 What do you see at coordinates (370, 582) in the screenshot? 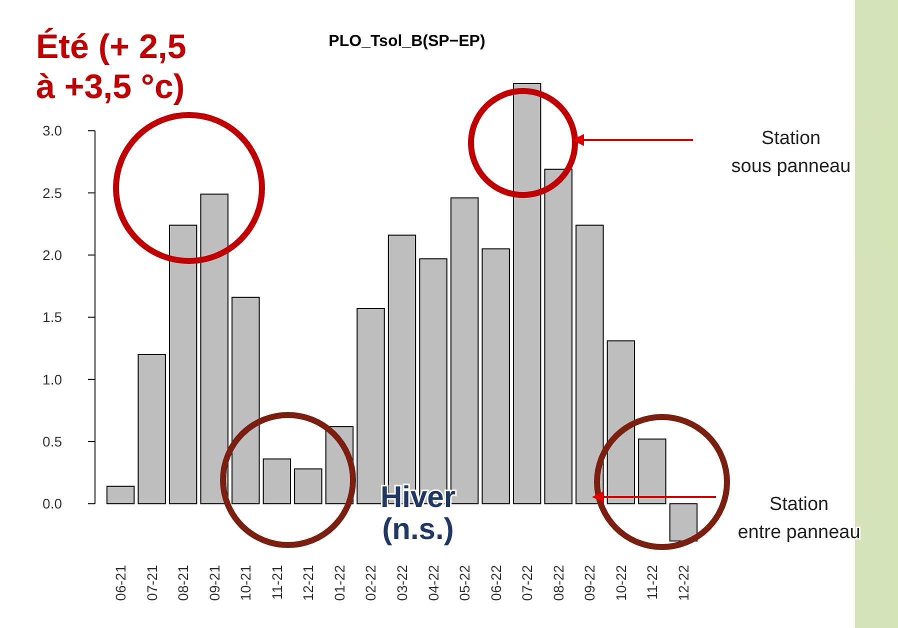
I see `x-tick-label: 02-22` at bounding box center [370, 582].